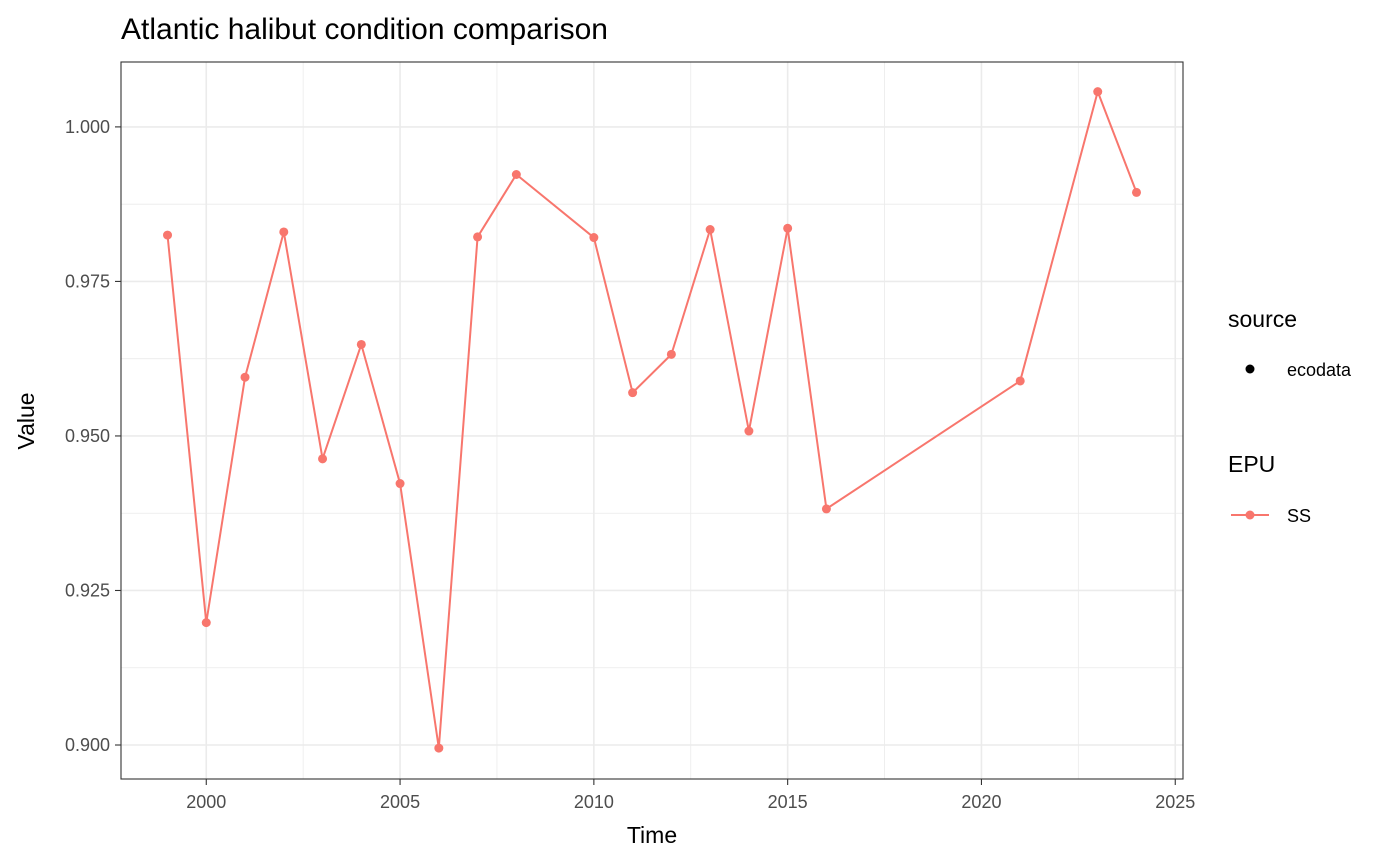 This screenshot has height=865, width=1400. I want to click on legend-title-epu: EPU, so click(1251, 464).